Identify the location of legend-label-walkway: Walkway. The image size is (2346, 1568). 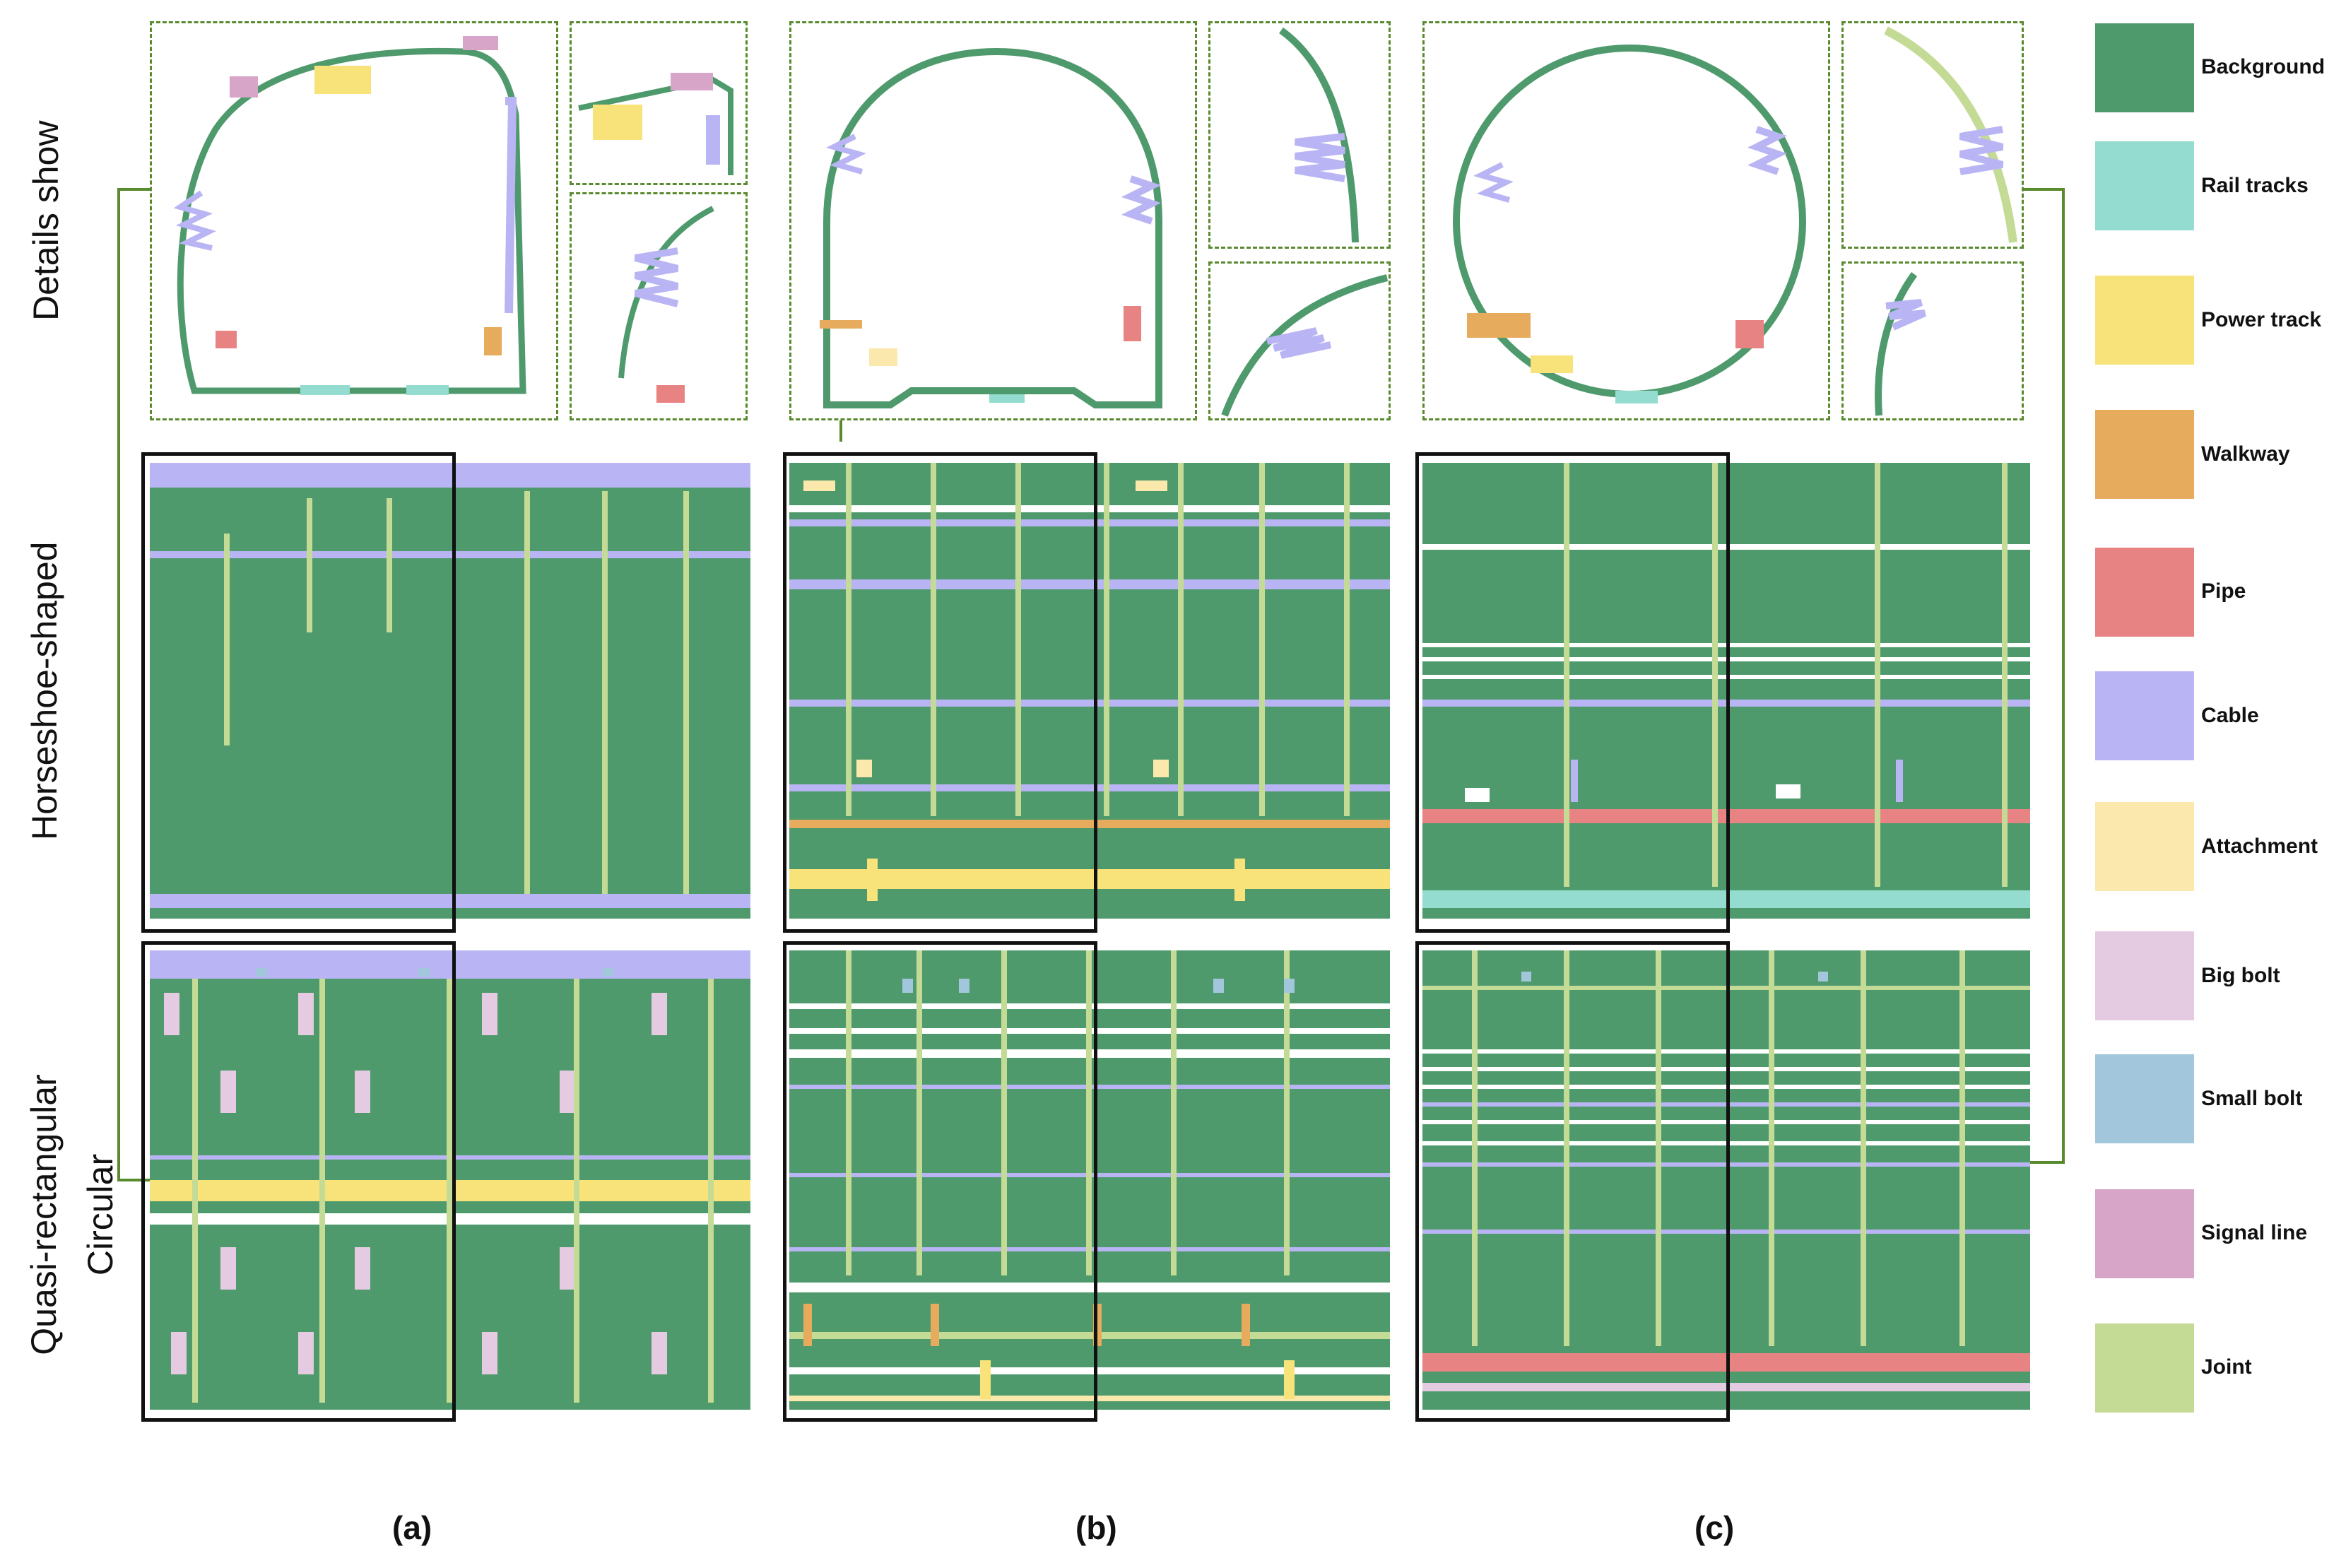
(2245, 454).